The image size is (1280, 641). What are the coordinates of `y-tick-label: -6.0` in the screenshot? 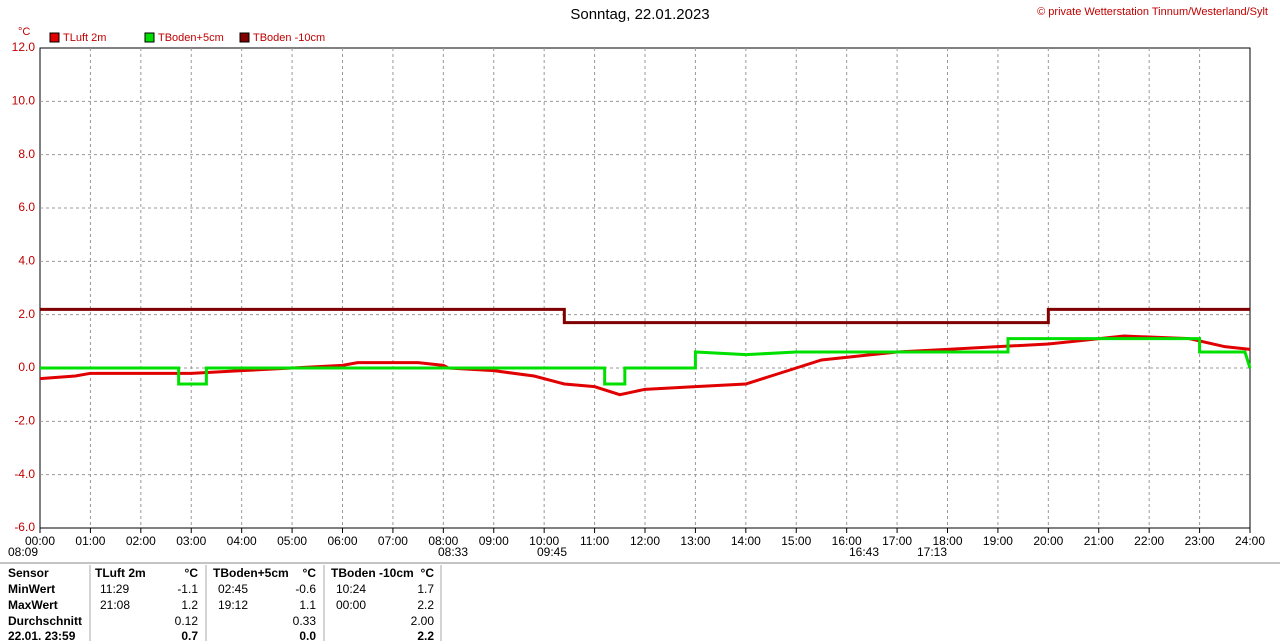 It's located at (24, 527).